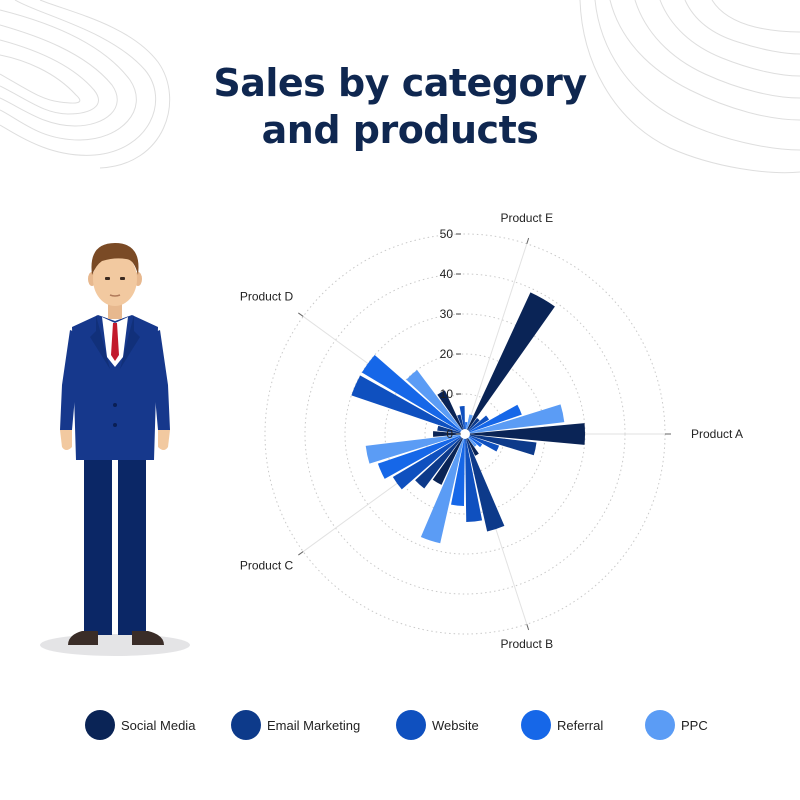  I want to click on person-right-lapel, so click(130, 342).